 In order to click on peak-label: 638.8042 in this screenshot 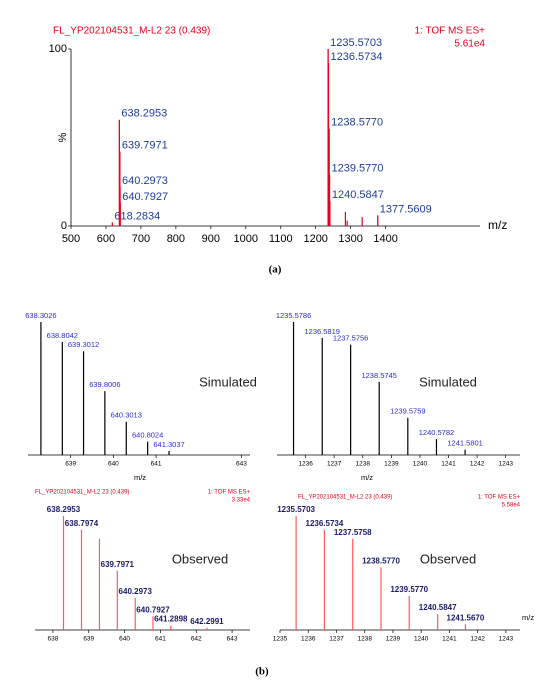, I will do `click(62, 335)`.